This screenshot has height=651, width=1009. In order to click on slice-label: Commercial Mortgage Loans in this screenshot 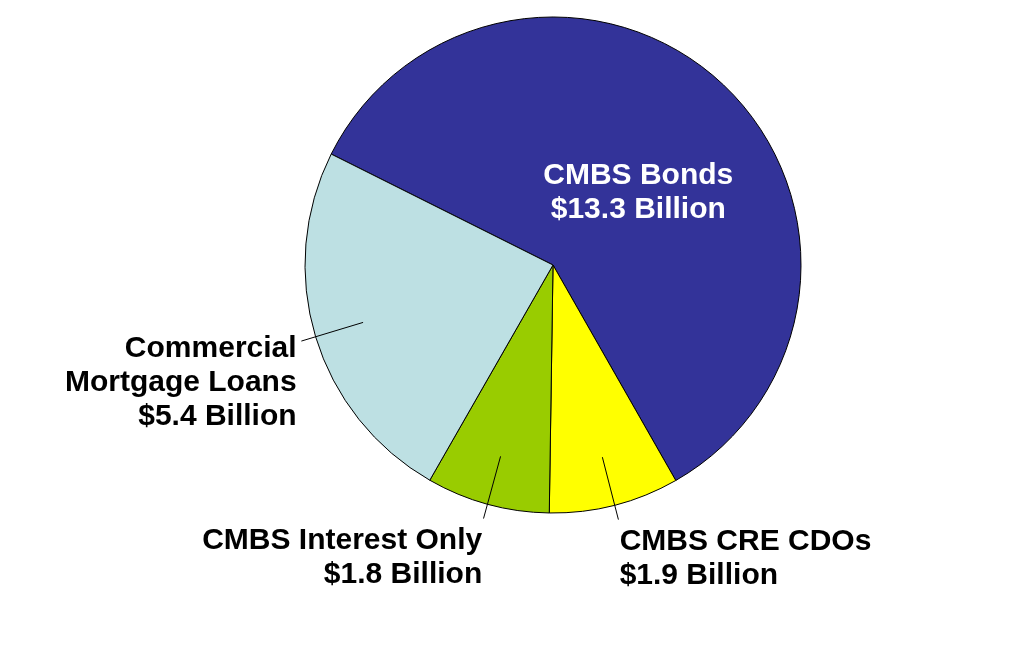, I will do `click(180, 363)`.